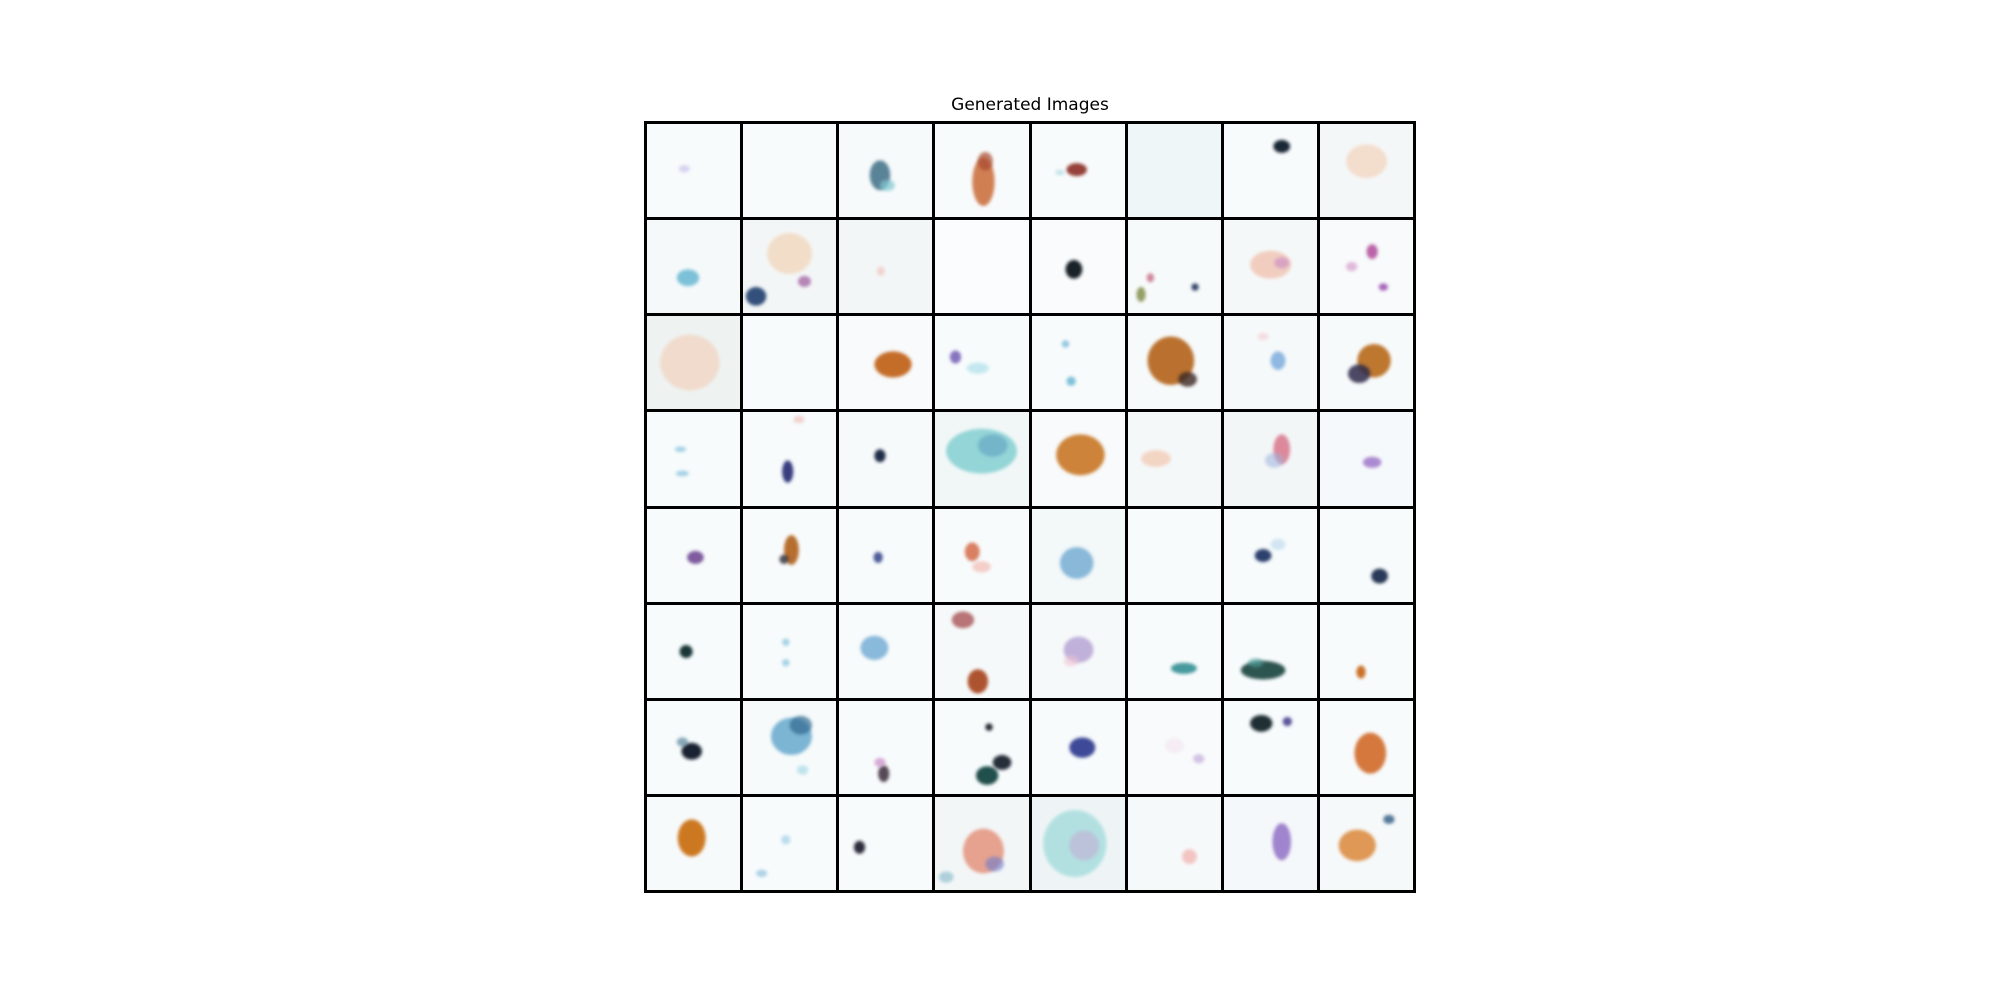 The height and width of the screenshot is (1000, 2000). What do you see at coordinates (982, 651) in the screenshot?
I see `generated-image-tile-r6-c4` at bounding box center [982, 651].